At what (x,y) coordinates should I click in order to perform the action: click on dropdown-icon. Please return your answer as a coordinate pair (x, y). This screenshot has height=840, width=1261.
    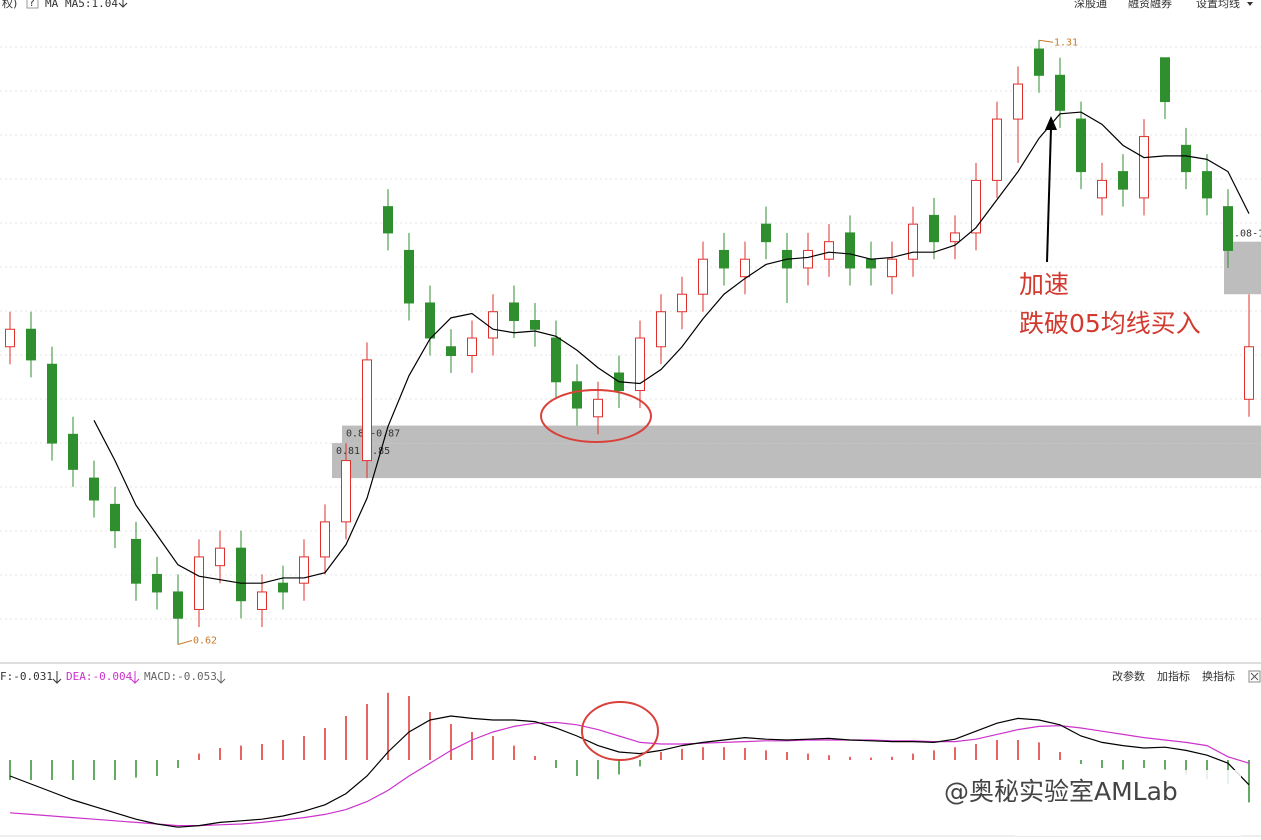
    Looking at the image, I should click on (1250, 4).